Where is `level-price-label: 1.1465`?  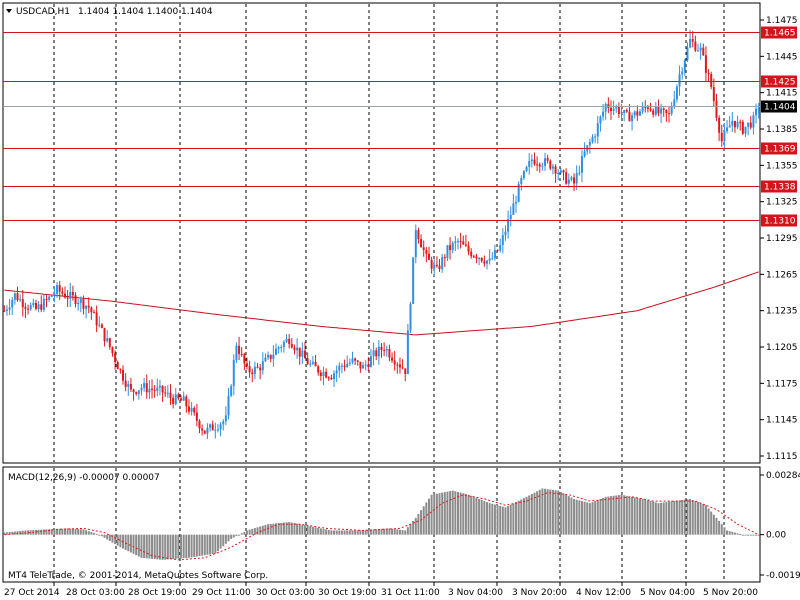
level-price-label: 1.1465 is located at coordinates (780, 34).